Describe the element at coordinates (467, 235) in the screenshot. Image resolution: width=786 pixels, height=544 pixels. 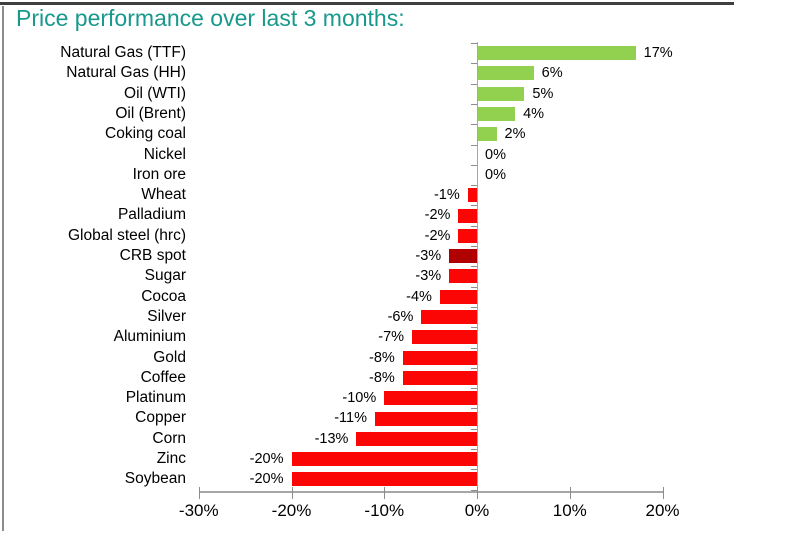
I see `bar-global-steel-hrc-` at that location.